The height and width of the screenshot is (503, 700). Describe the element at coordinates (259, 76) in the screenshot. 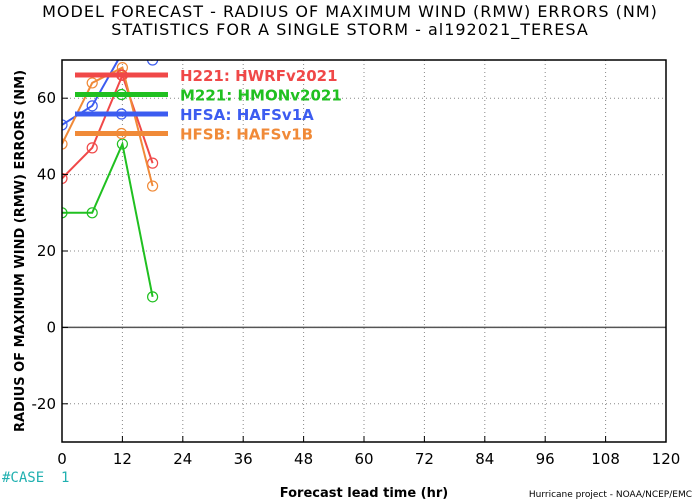

I see `legend-label-0: H221: HWRFv2021` at that location.